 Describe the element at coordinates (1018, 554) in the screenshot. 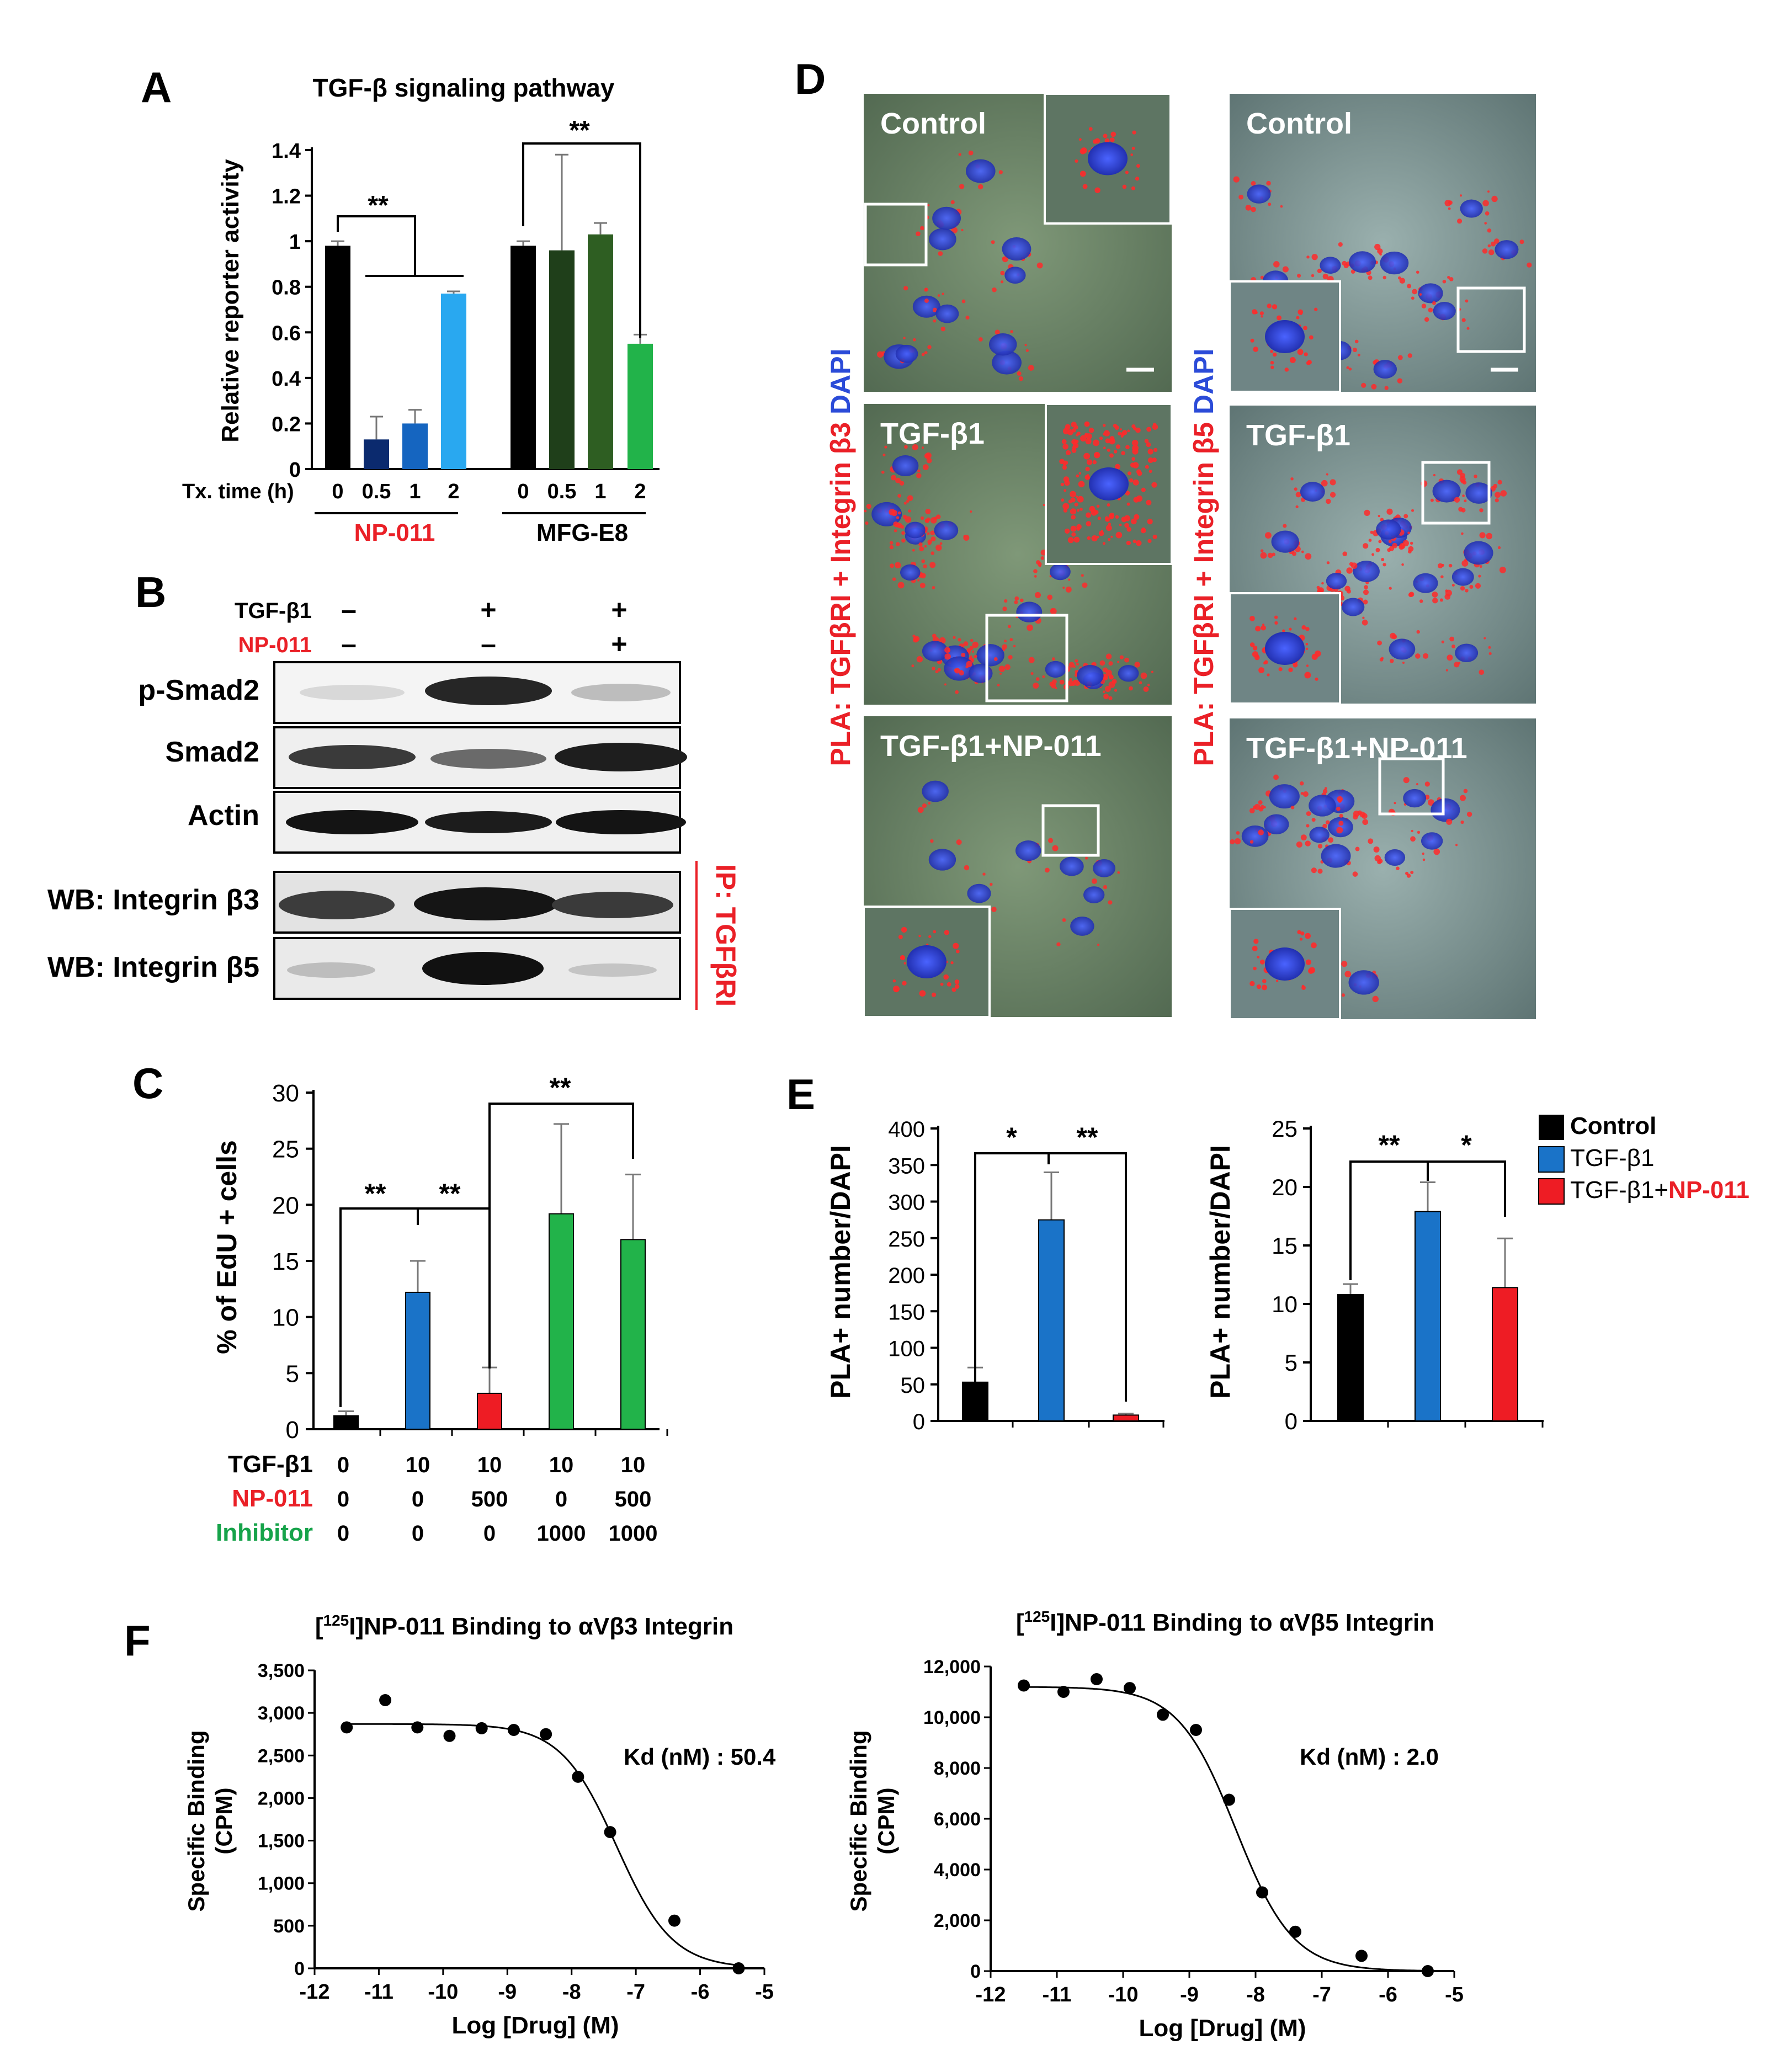

I see `micrograph-pane: TGF-β1` at that location.